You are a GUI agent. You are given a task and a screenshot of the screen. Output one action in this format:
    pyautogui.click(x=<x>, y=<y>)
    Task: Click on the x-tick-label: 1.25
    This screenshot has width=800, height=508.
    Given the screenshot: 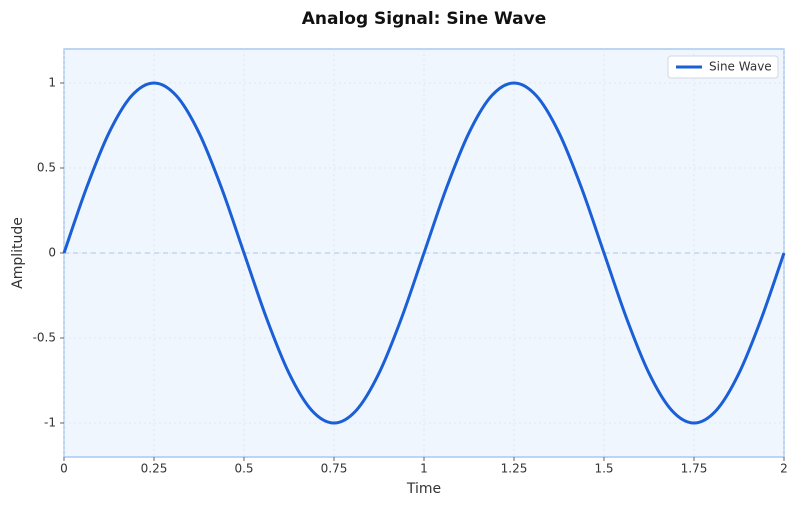 What is the action you would take?
    pyautogui.click(x=514, y=469)
    